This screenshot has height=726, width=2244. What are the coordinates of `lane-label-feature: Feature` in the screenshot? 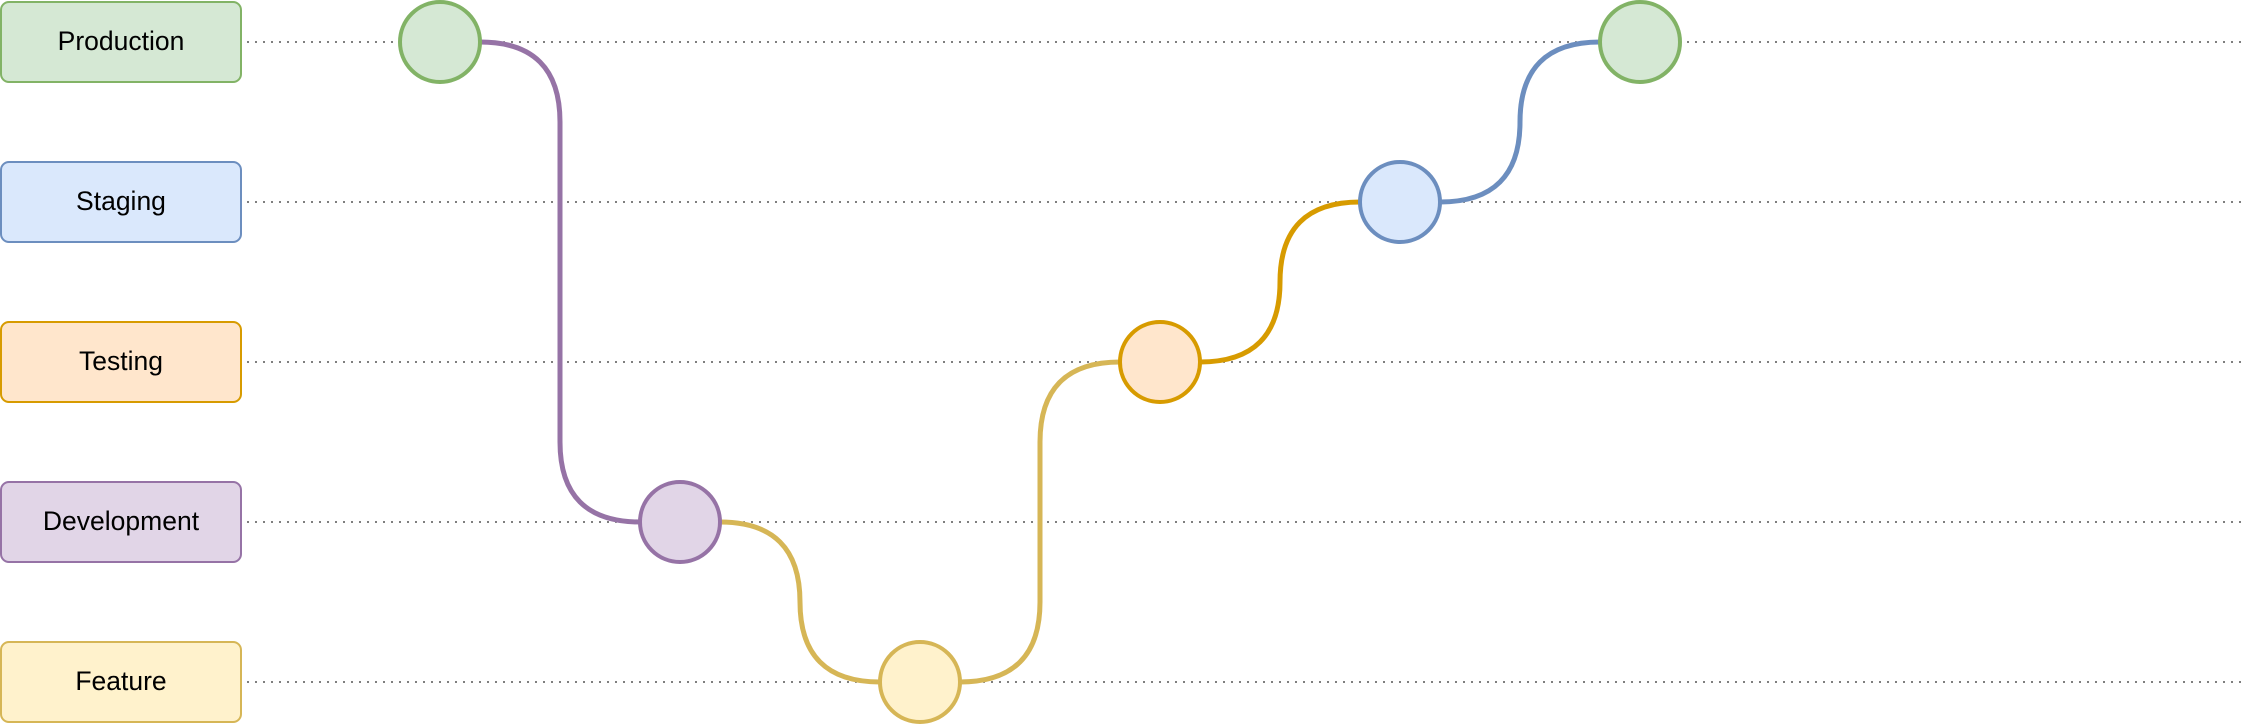 It's located at (121, 682).